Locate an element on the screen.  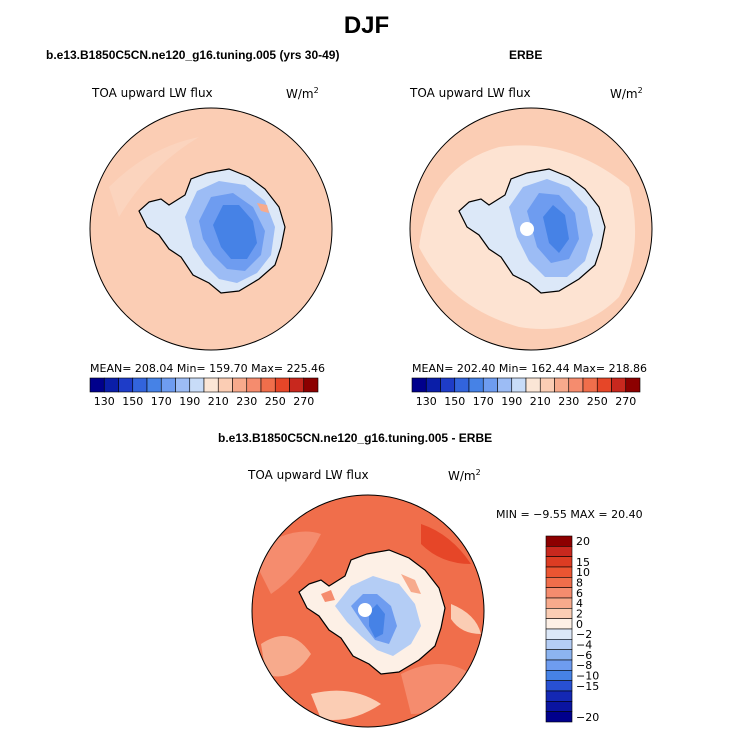
season-title: DJF is located at coordinates (366, 25).